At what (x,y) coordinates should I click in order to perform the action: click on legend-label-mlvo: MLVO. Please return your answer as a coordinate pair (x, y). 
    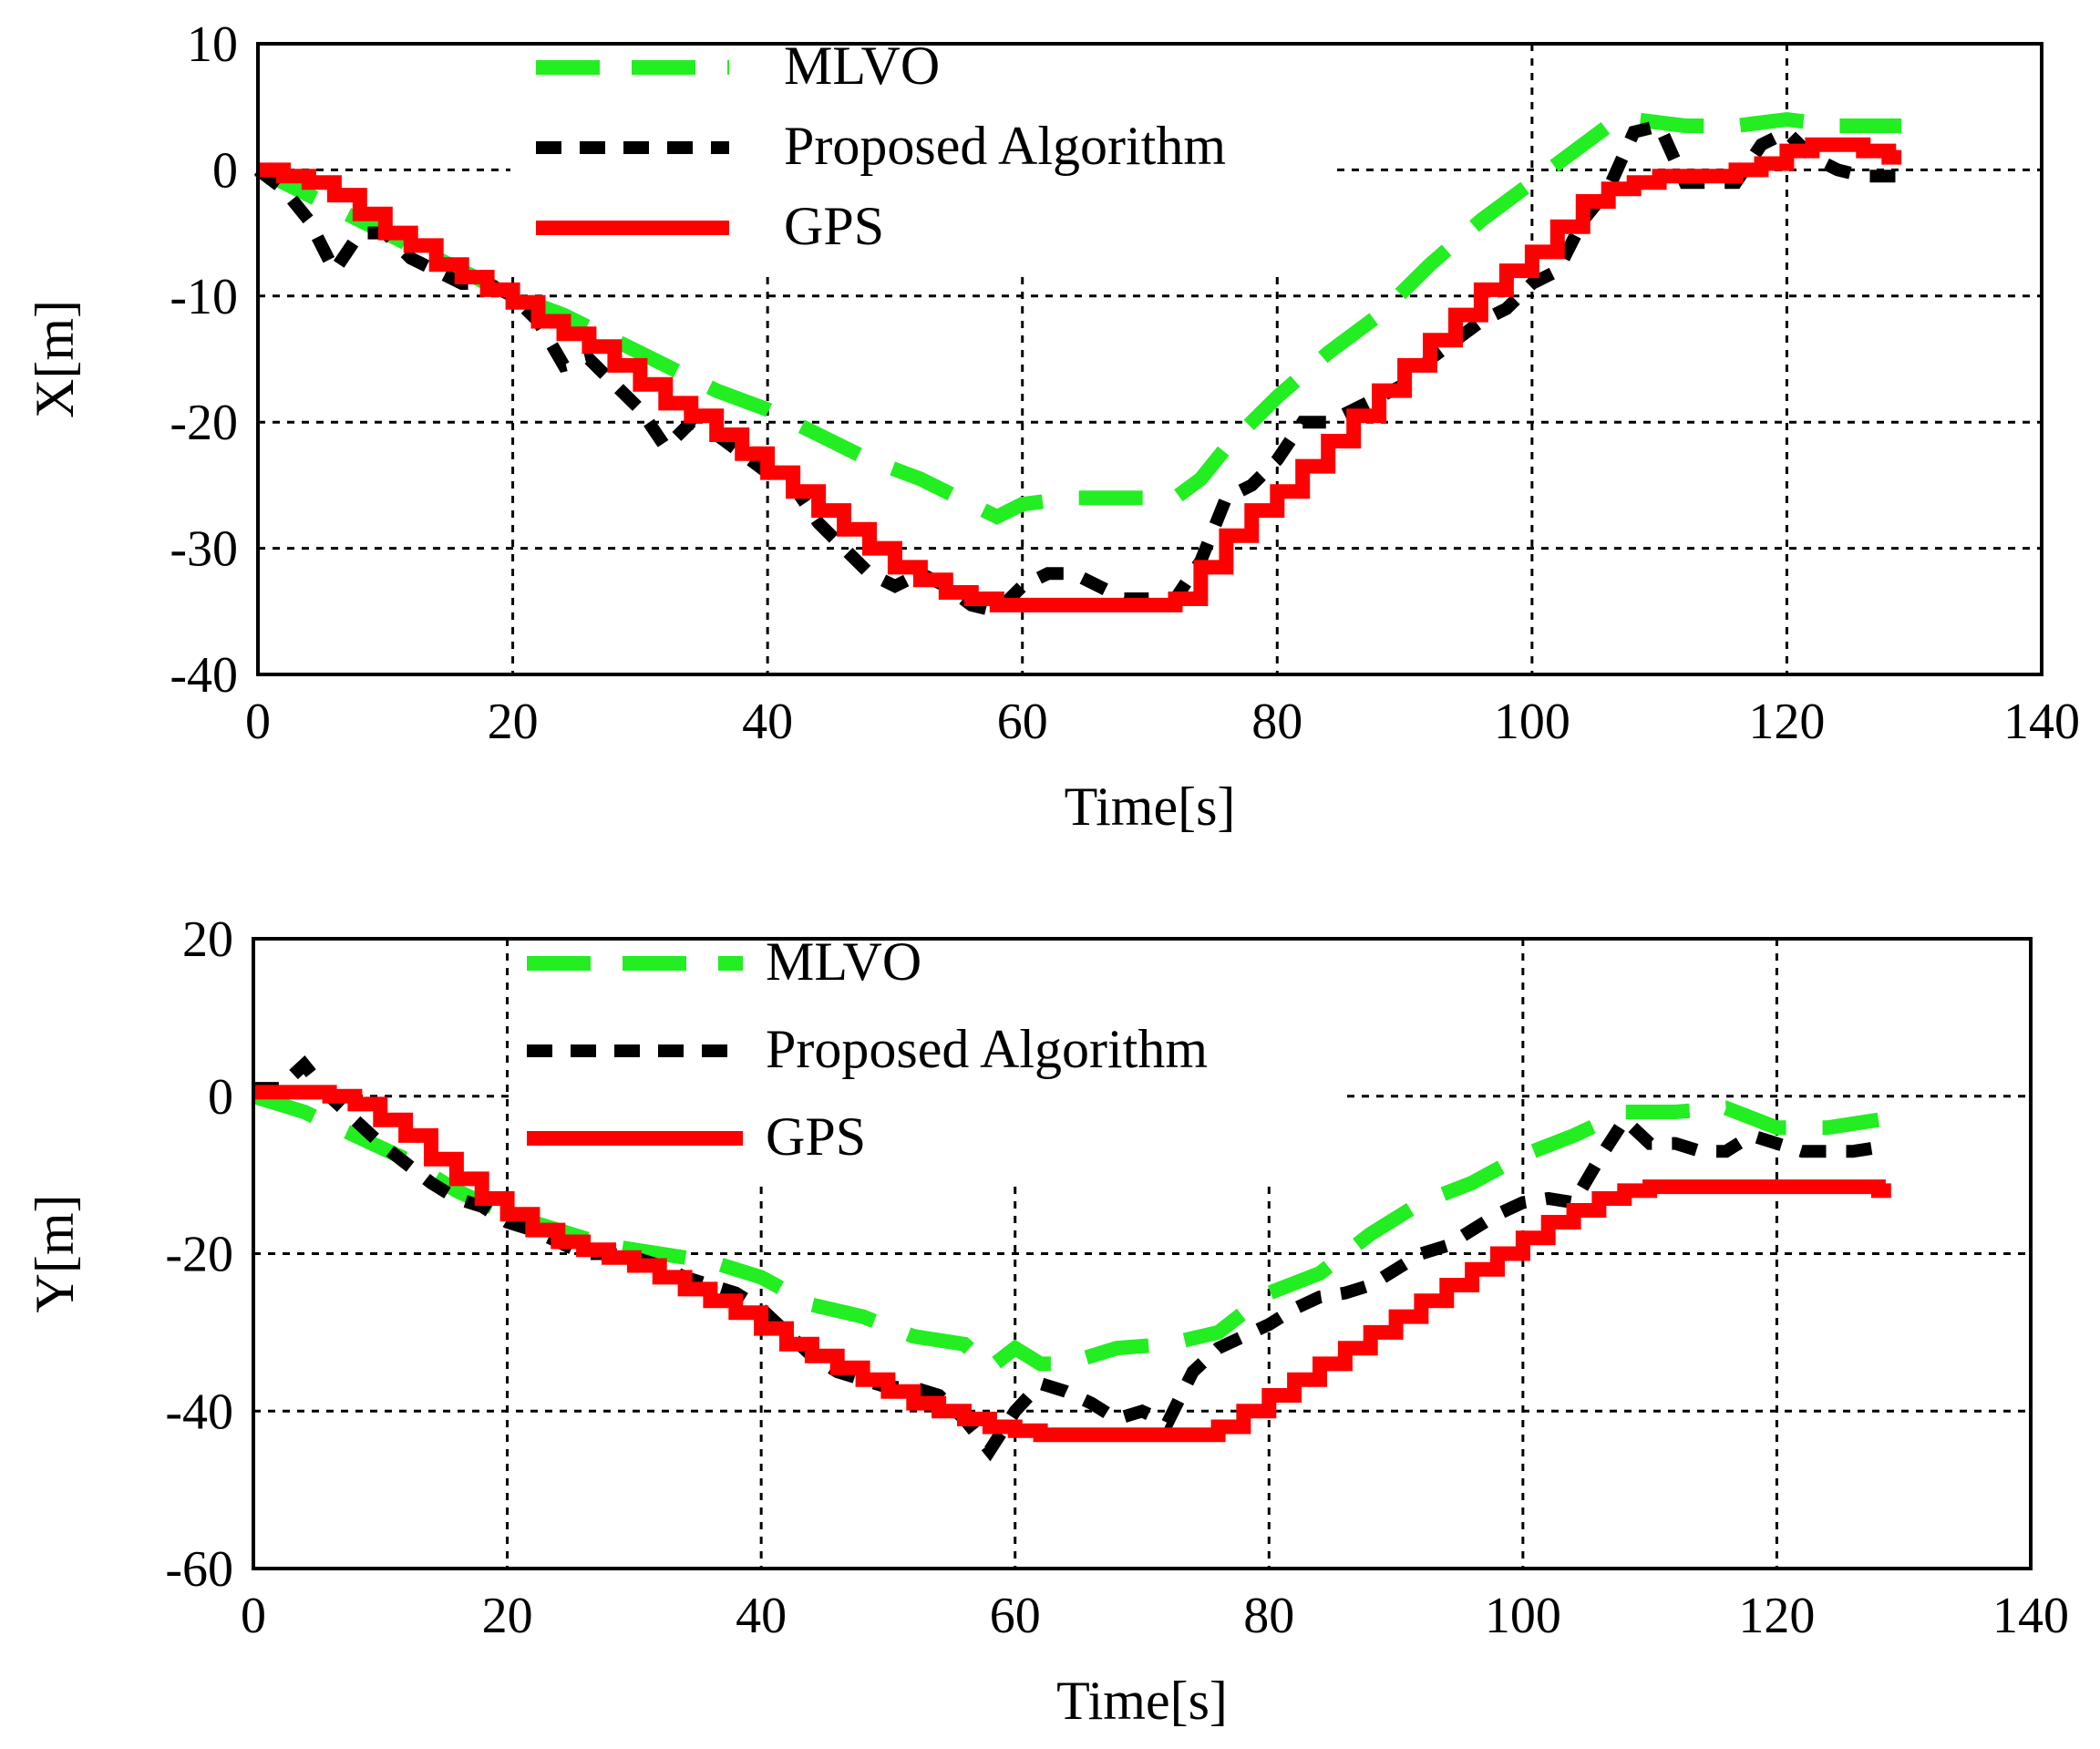
    Looking at the image, I should click on (844, 961).